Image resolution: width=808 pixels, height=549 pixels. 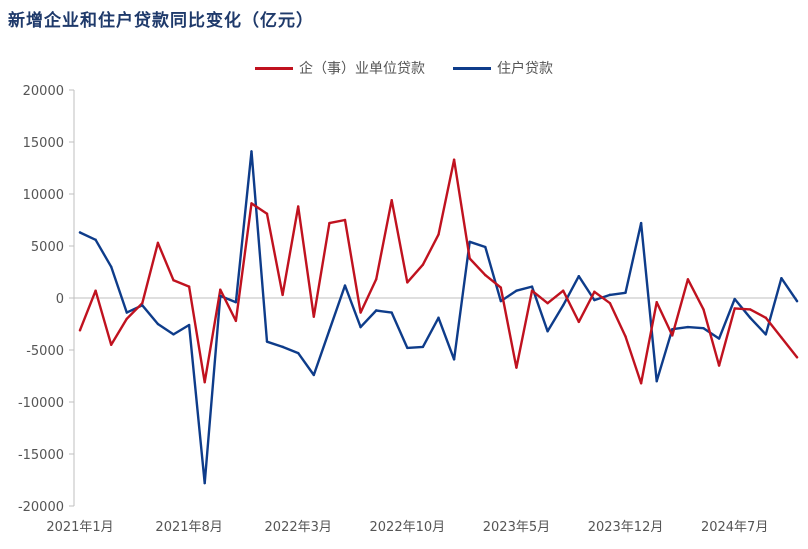 I want to click on y-tick-label: -10000, so click(x=41, y=403).